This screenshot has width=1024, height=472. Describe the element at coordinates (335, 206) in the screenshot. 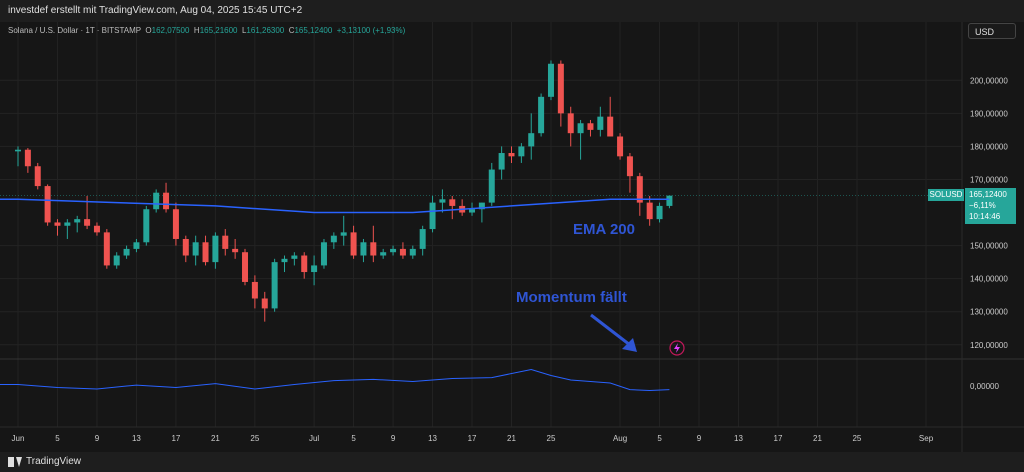

I see `ema-200-line` at that location.